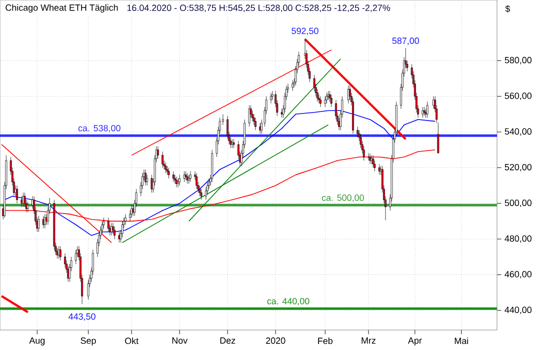  I want to click on x-tick-label: Aug, so click(37, 341).